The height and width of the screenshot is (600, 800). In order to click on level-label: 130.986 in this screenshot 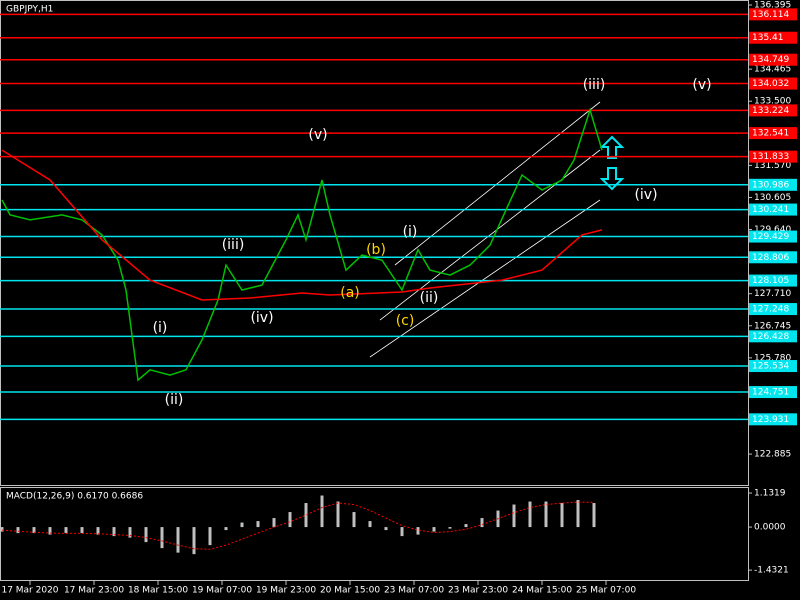, I will do `click(770, 185)`.